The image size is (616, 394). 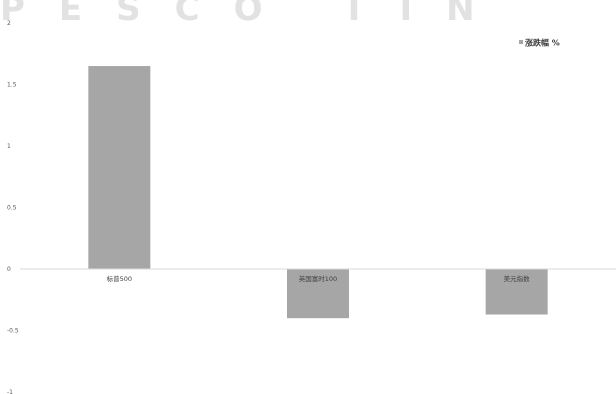 I want to click on legend-swatch, so click(x=521, y=42).